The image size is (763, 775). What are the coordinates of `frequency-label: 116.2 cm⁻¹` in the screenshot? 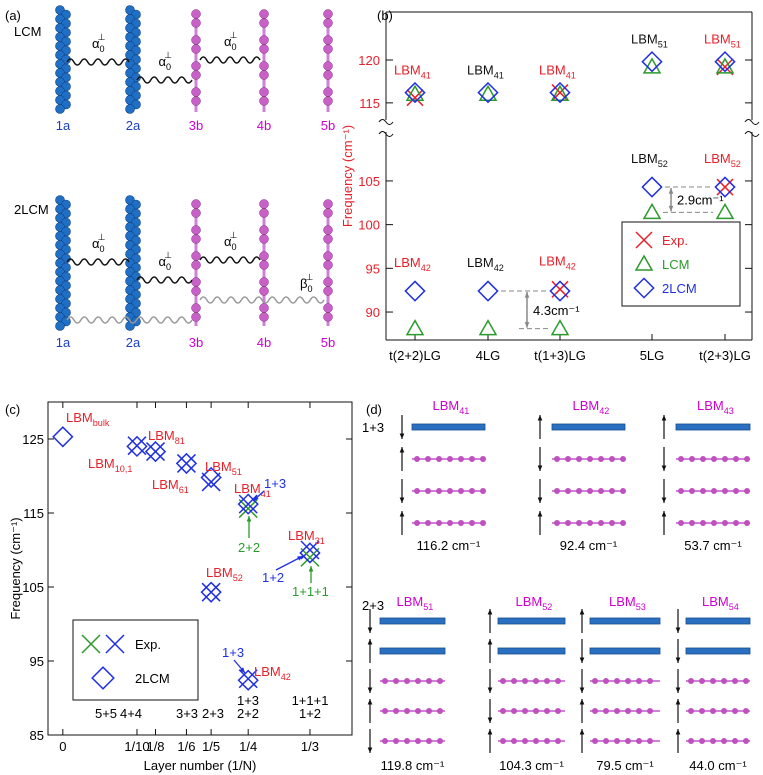 It's located at (449, 545).